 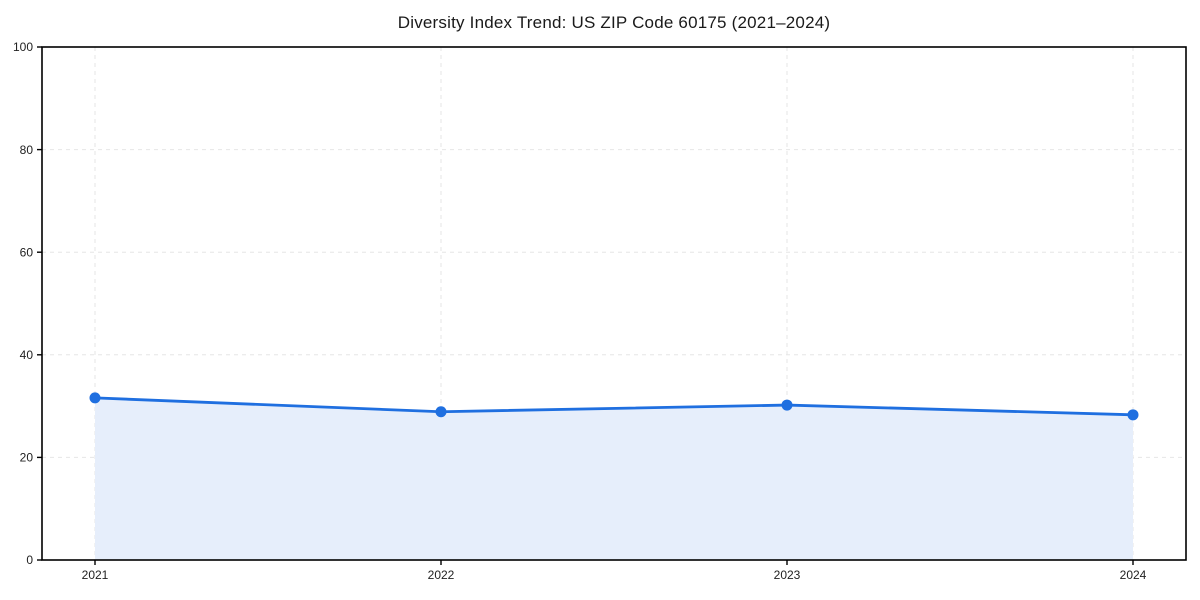 What do you see at coordinates (95, 398) in the screenshot?
I see `data-point-2021` at bounding box center [95, 398].